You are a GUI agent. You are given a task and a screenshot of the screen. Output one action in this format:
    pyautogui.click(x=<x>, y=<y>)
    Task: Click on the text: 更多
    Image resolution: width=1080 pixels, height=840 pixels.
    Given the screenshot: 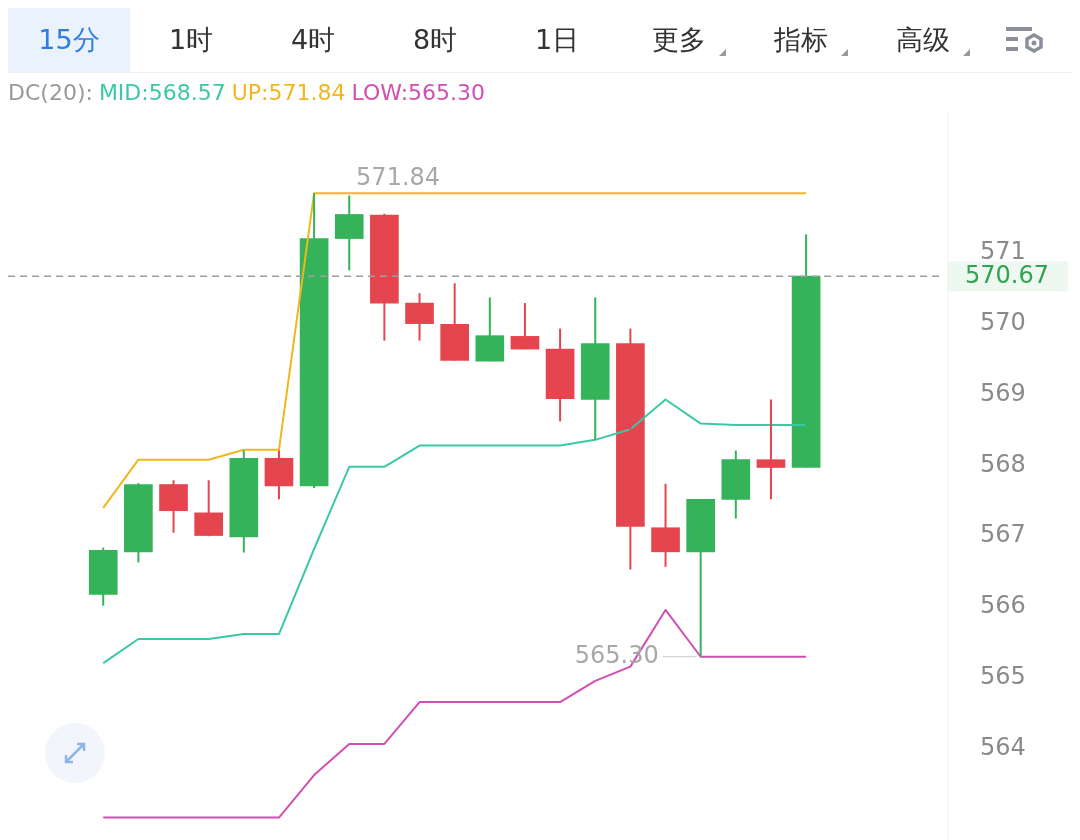 What is the action you would take?
    pyautogui.click(x=679, y=40)
    